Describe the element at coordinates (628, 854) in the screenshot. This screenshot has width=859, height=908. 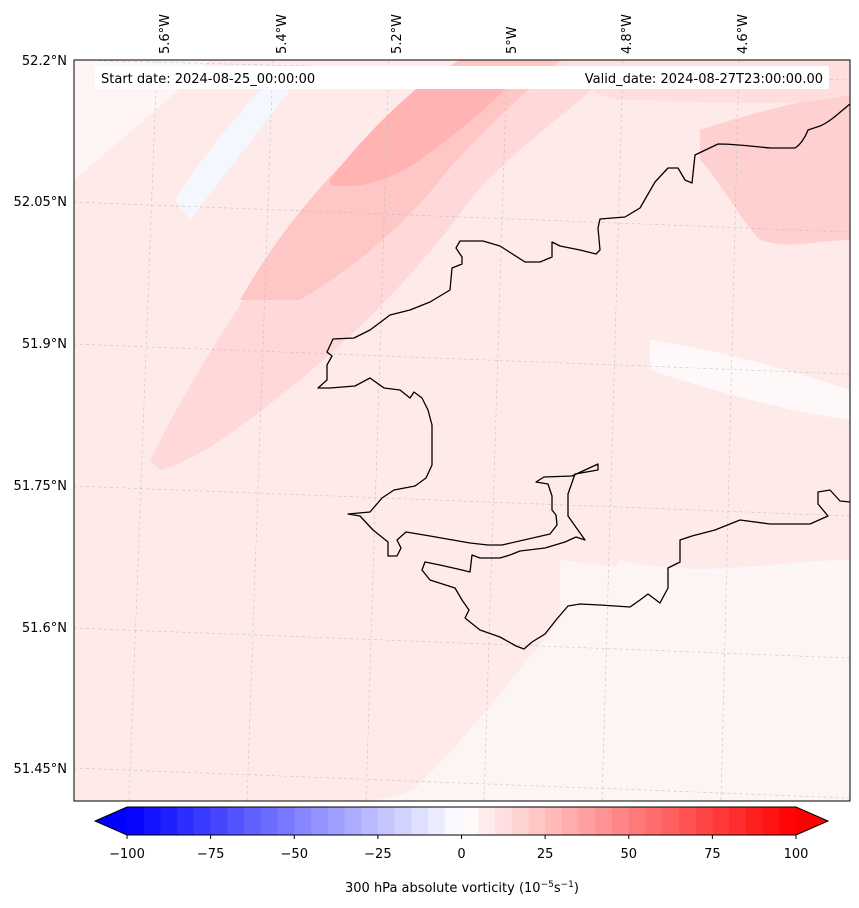
I see `colorbar-tick-label: 50` at that location.